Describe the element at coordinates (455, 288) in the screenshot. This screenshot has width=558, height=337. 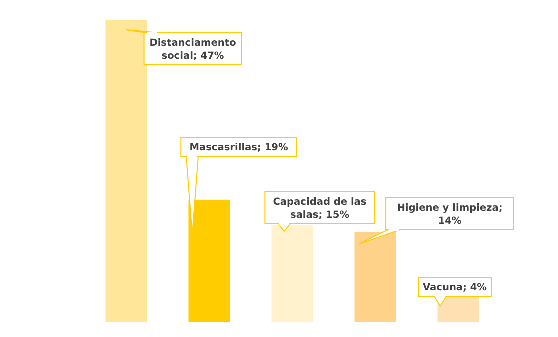
I see `data-label: Vacuna; 4%` at that location.